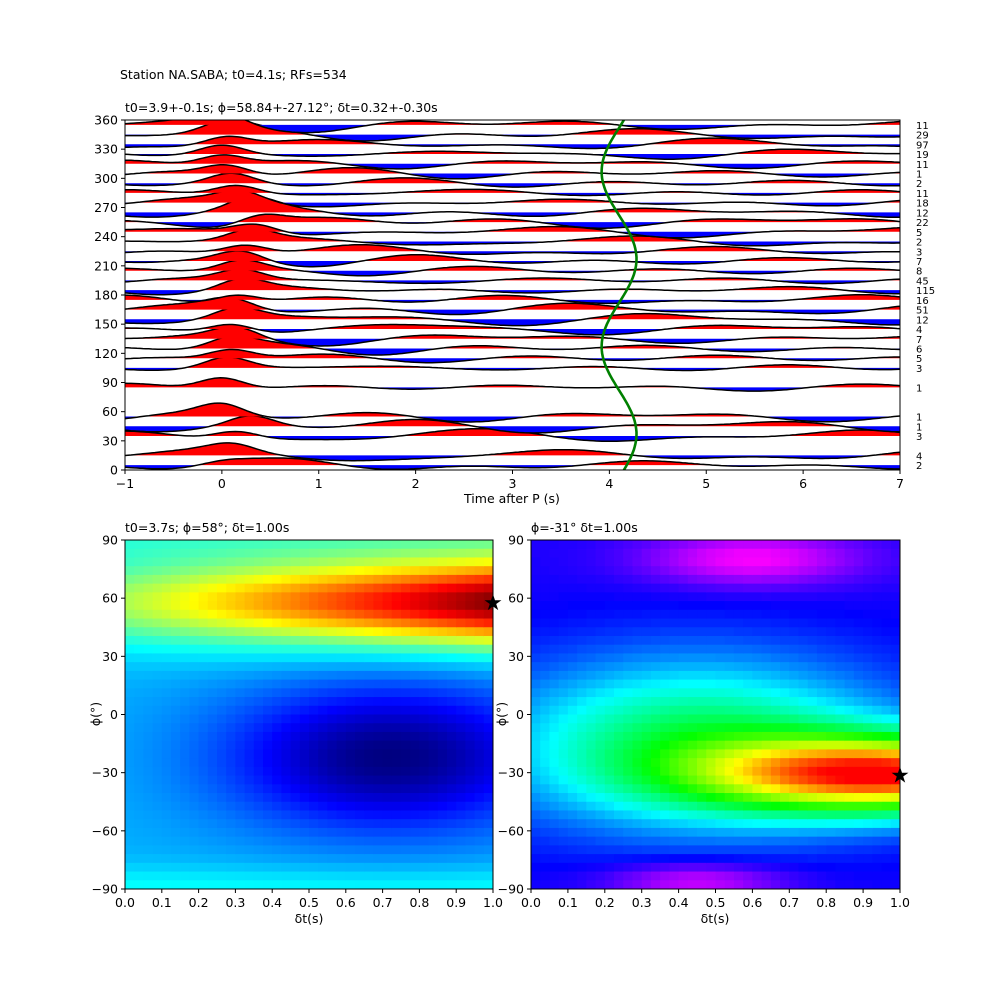  I want to click on rf-trace-line, so click(512, 142).